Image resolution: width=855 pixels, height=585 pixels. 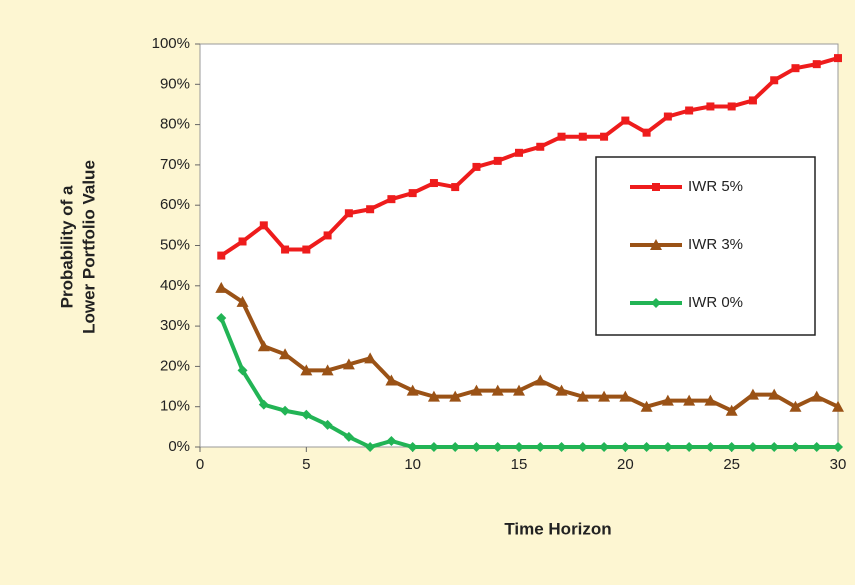 I want to click on y-tick-label: 80%, so click(x=175, y=124).